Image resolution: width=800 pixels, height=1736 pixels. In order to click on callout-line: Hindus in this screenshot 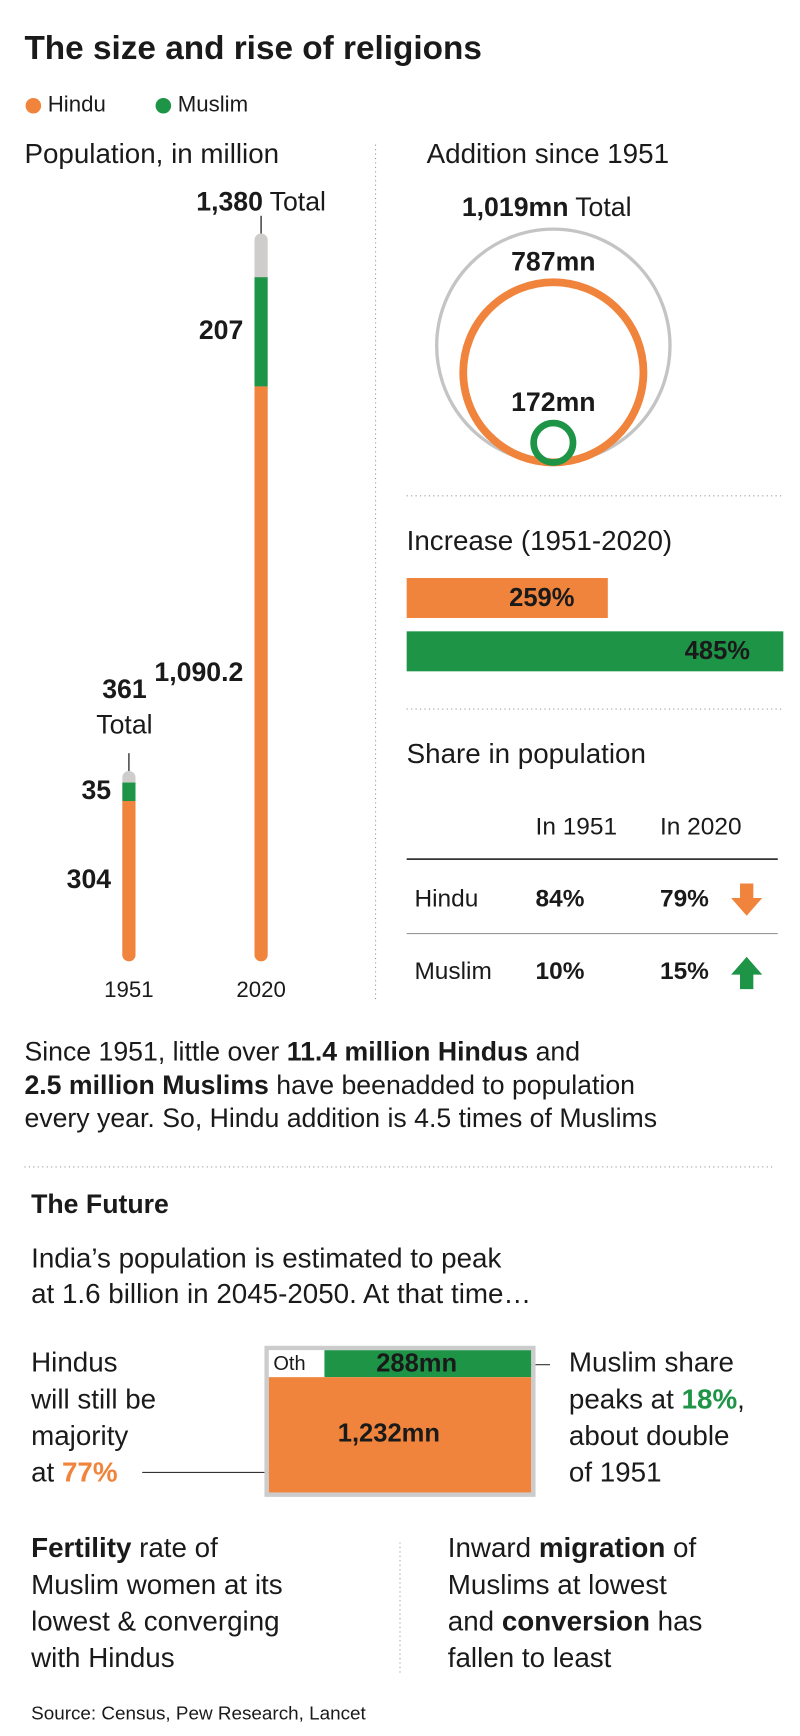, I will do `click(74, 1362)`.